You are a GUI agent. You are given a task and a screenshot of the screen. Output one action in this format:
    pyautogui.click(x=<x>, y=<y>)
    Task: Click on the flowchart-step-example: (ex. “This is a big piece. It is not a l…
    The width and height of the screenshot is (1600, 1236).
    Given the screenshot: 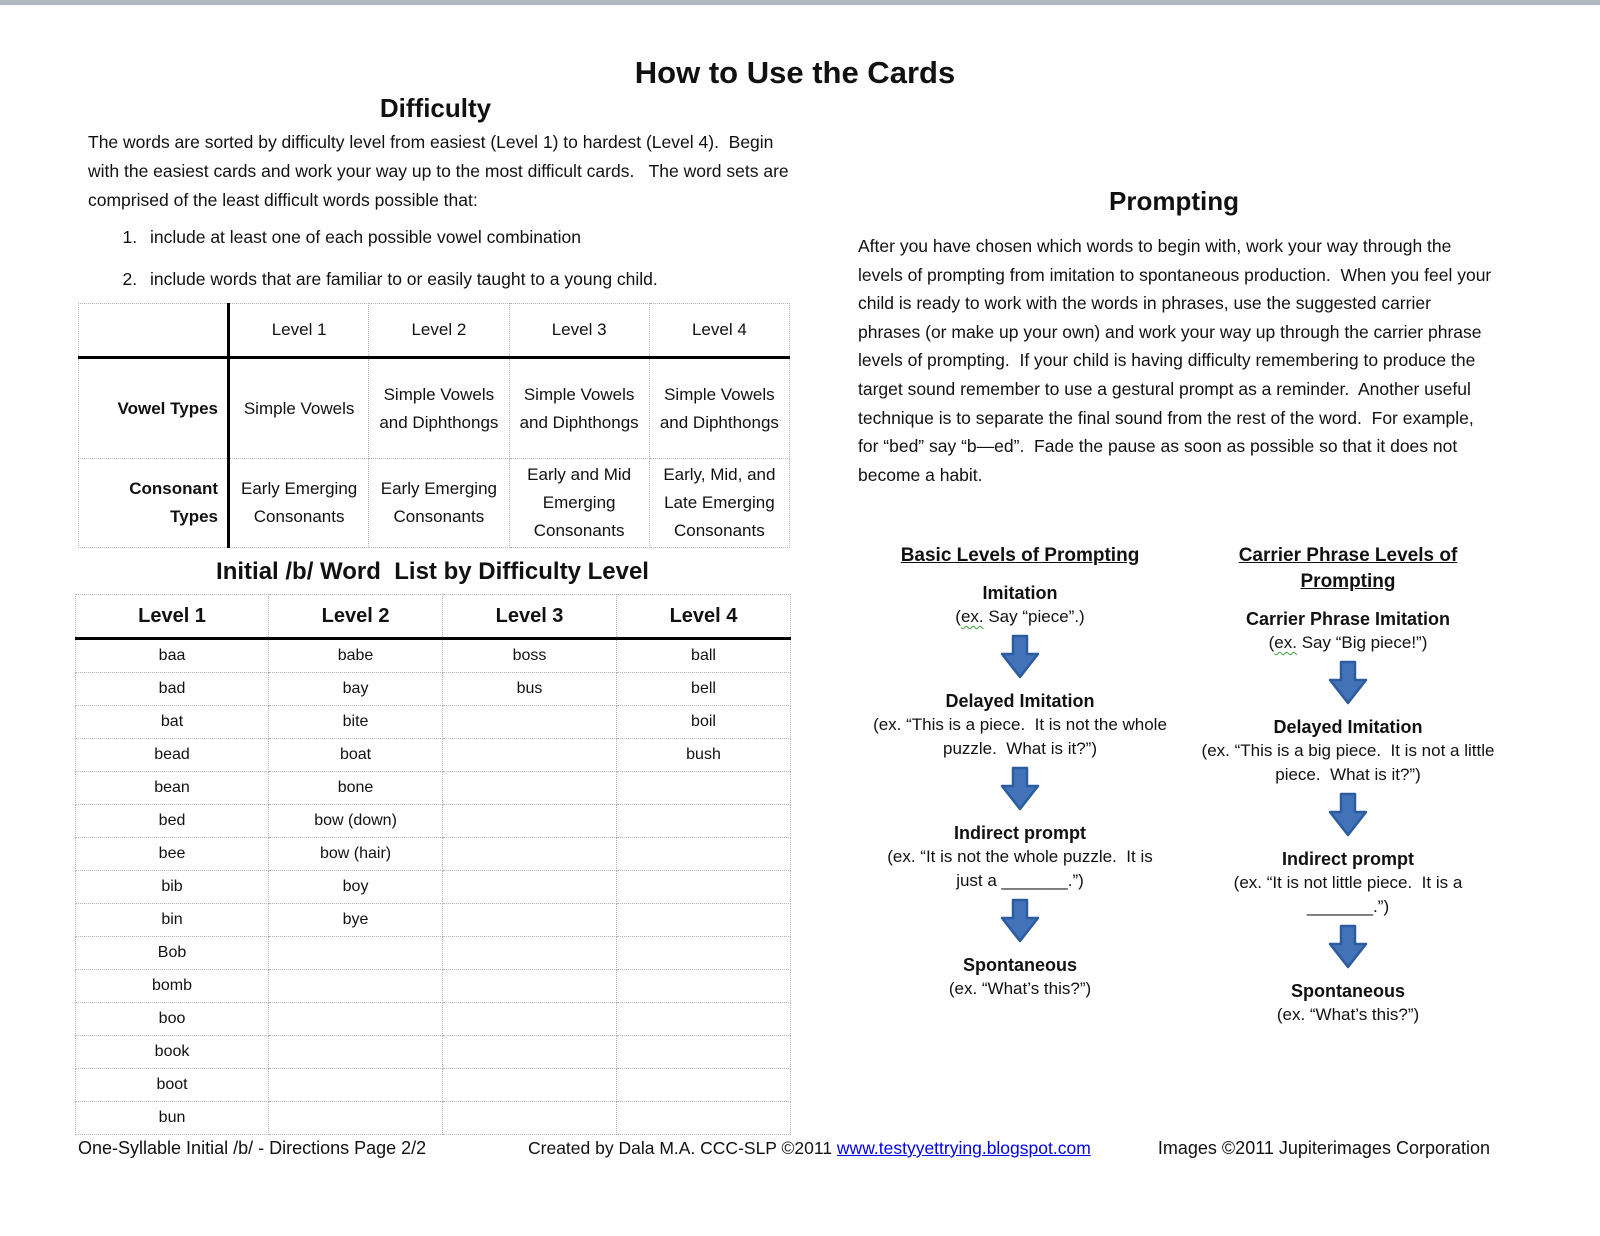 What is the action you would take?
    pyautogui.click(x=1350, y=762)
    